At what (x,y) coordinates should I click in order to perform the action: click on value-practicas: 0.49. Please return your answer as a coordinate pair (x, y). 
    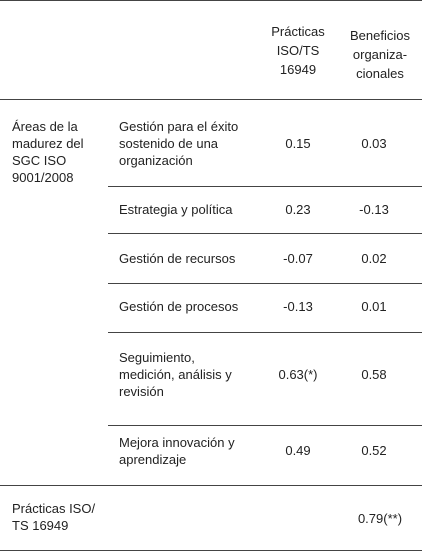
    Looking at the image, I should click on (298, 450).